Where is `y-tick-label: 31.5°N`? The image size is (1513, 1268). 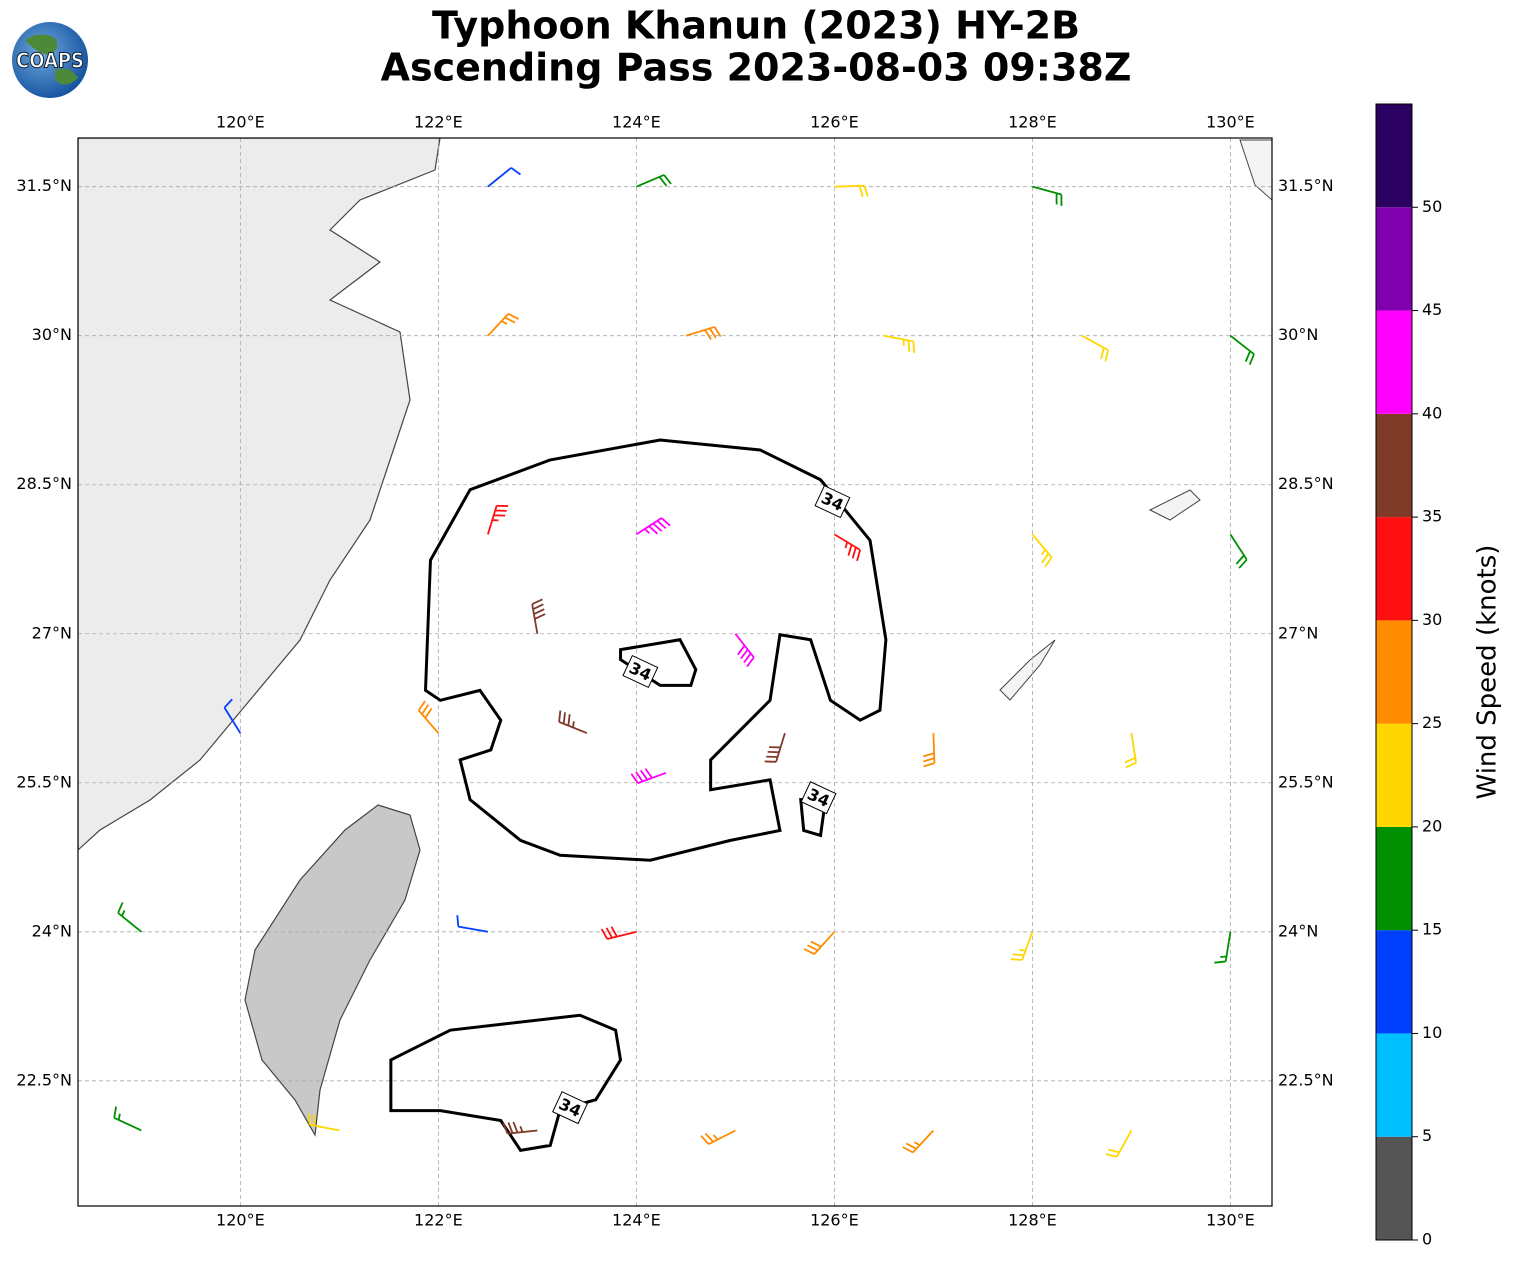 y-tick-label: 31.5°N is located at coordinates (1306, 185).